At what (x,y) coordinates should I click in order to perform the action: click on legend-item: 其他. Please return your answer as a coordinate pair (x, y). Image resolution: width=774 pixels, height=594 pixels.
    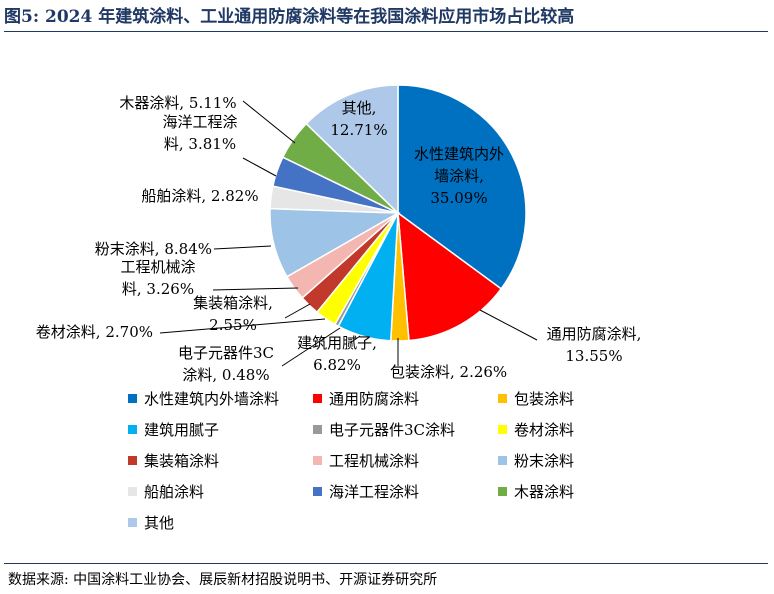
    Looking at the image, I should click on (151, 522).